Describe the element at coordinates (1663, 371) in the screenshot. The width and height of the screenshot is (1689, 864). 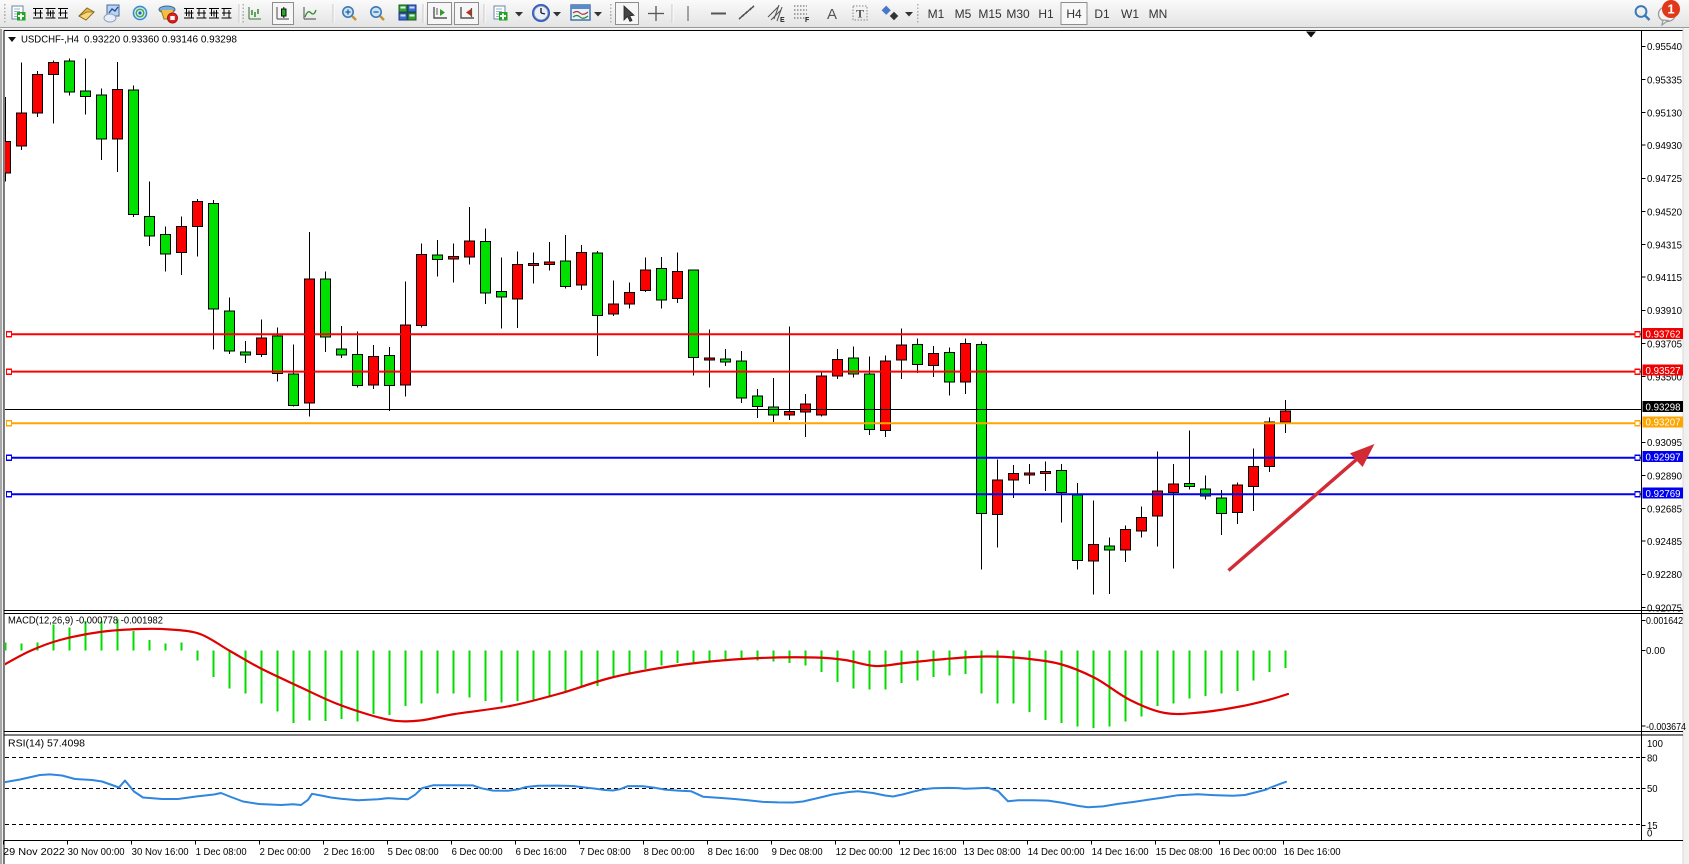
I see `svg-text: 0.93527` at that location.